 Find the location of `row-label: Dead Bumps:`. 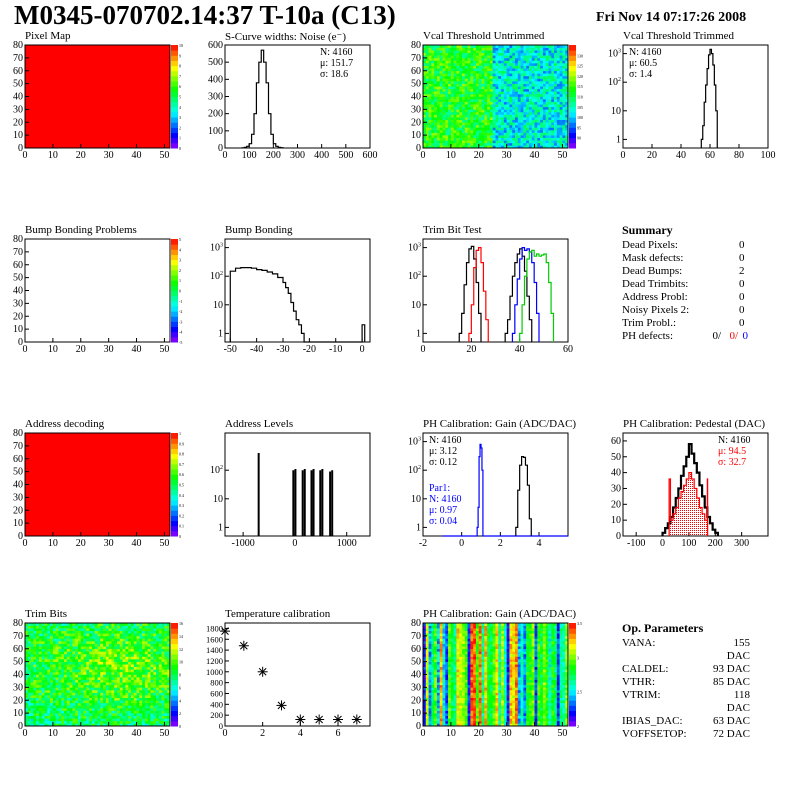

row-label: Dead Bumps: is located at coordinates (680, 271).